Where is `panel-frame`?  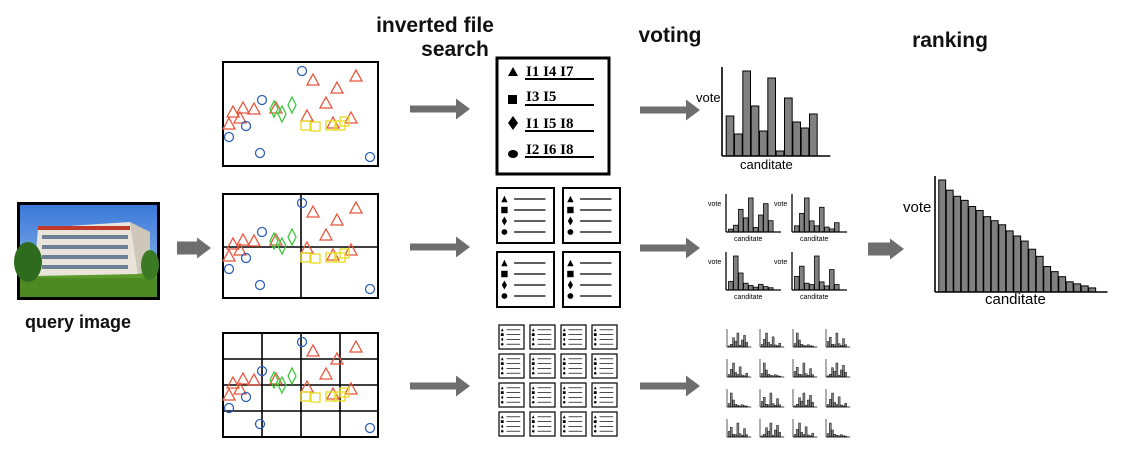 panel-frame is located at coordinates (300, 114).